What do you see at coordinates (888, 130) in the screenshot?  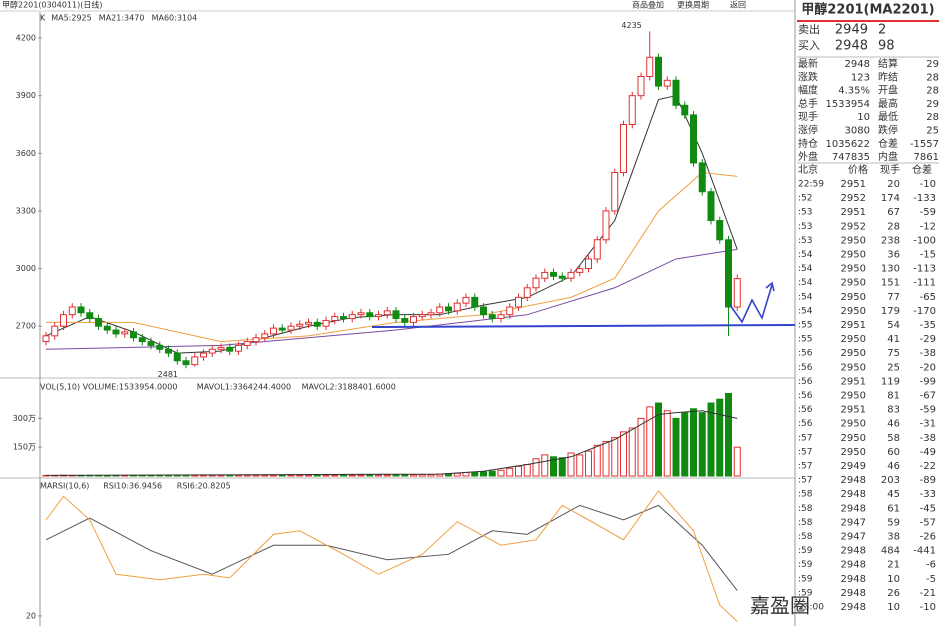 I see `stat-label: 跌停` at bounding box center [888, 130].